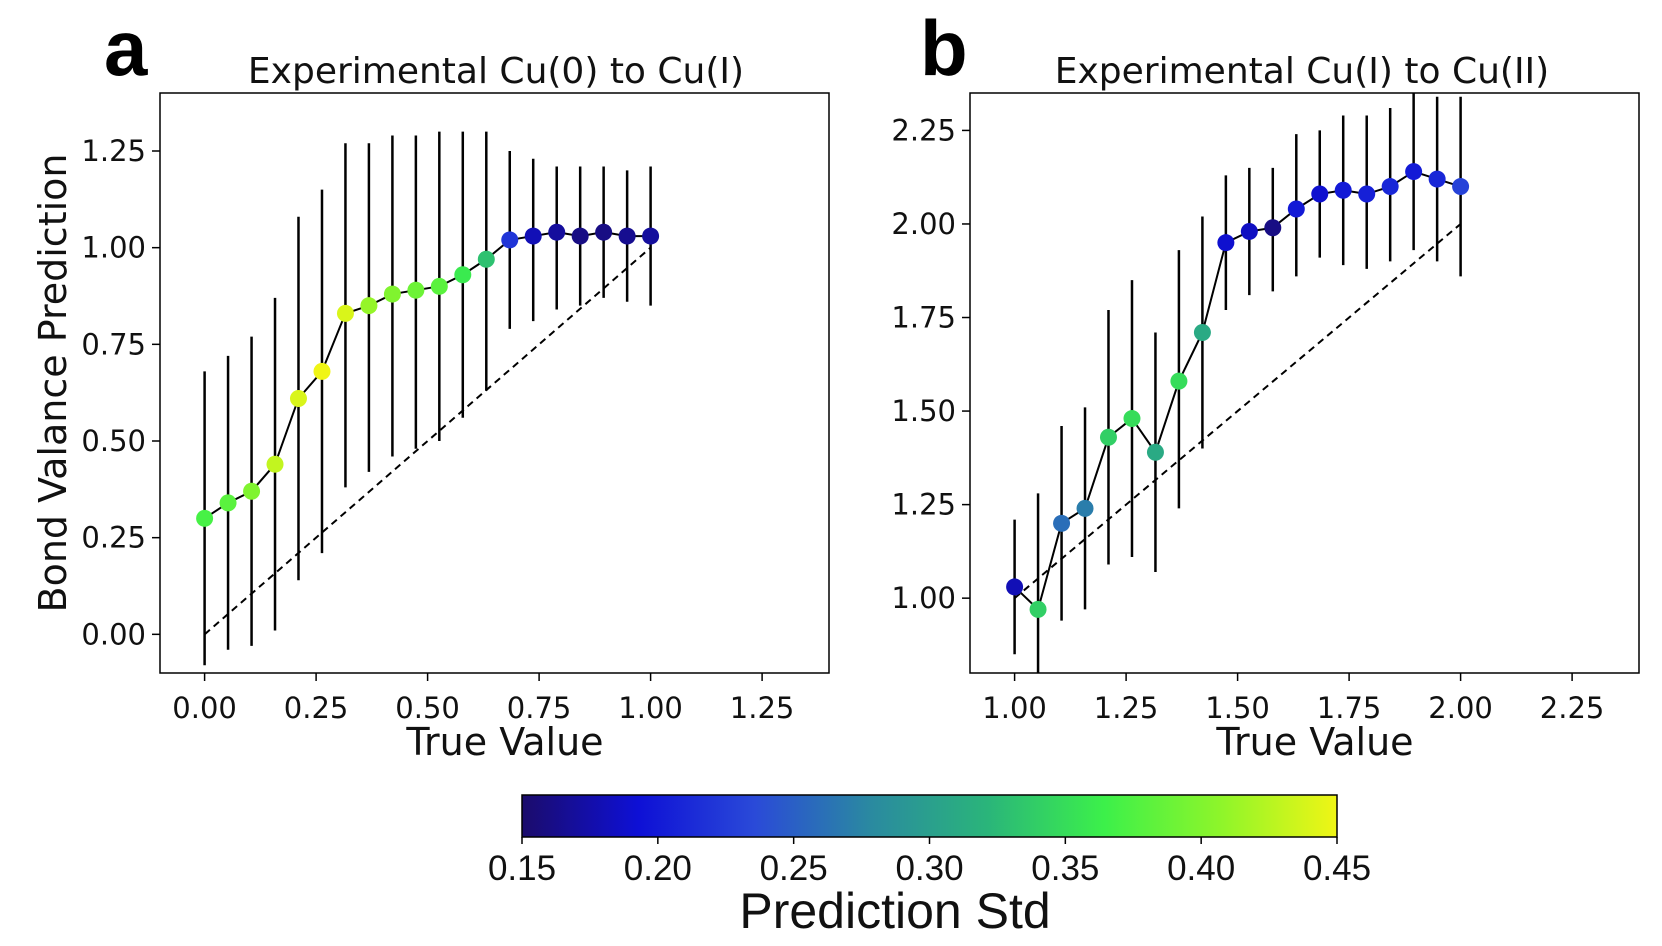 The width and height of the screenshot is (1662, 946). What do you see at coordinates (1237, 411) in the screenshot?
I see `panel-b-reference-line` at bounding box center [1237, 411].